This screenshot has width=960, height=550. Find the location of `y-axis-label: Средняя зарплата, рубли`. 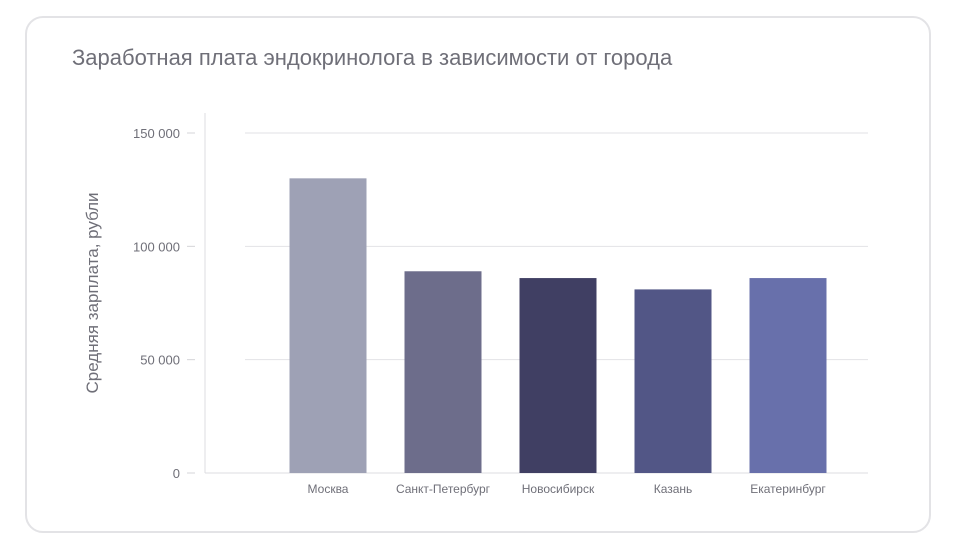

y-axis-label: Средняя зарплата, рубли is located at coordinates (92, 292).